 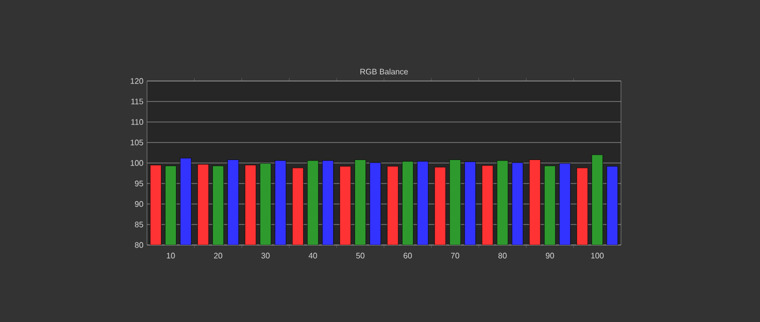 What do you see at coordinates (137, 163) in the screenshot?
I see `y-tick-label: 100` at bounding box center [137, 163].